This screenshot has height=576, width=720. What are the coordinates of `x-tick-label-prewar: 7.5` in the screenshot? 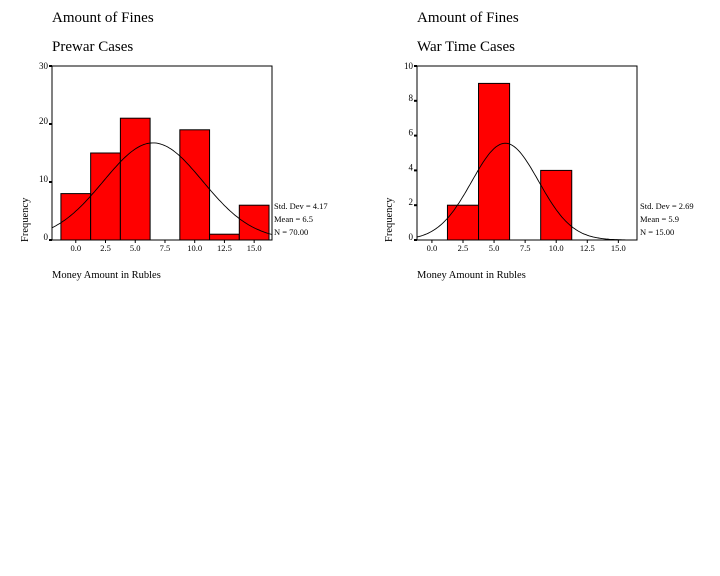 It's located at (165, 248).